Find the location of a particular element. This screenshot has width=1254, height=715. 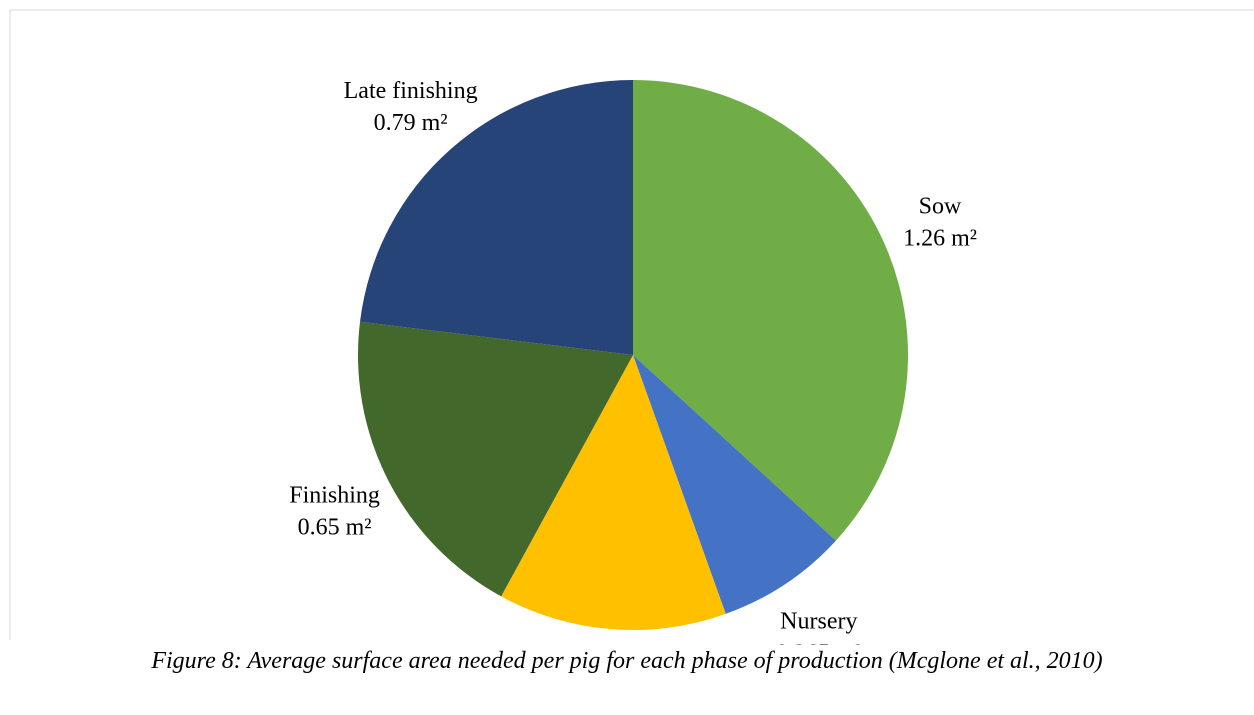

value-label: 0.46 m² is located at coordinates (607, 705).